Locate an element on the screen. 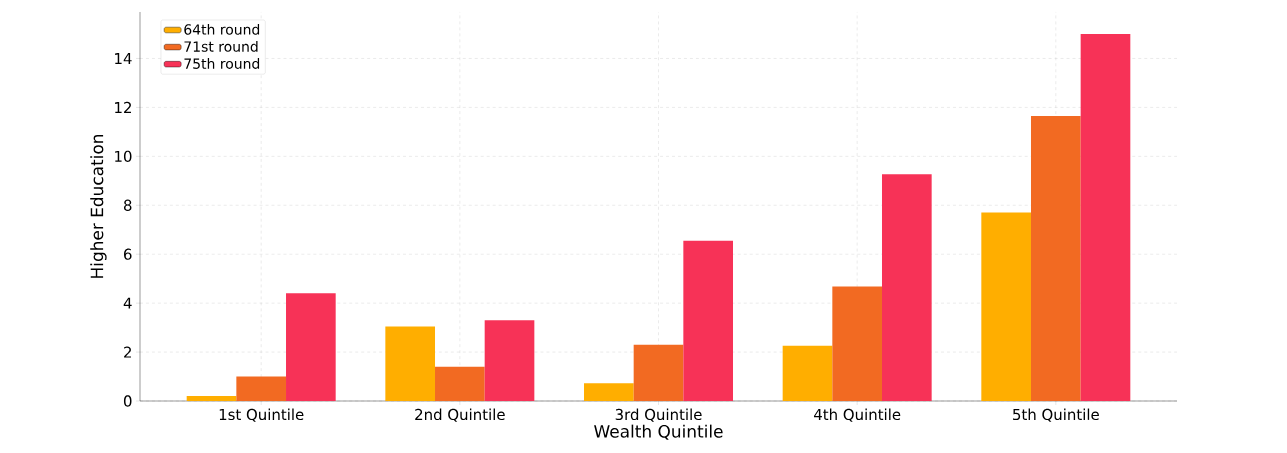 This screenshot has width=1287, height=453. x-tick-label: 1st Quintile is located at coordinates (261, 415).